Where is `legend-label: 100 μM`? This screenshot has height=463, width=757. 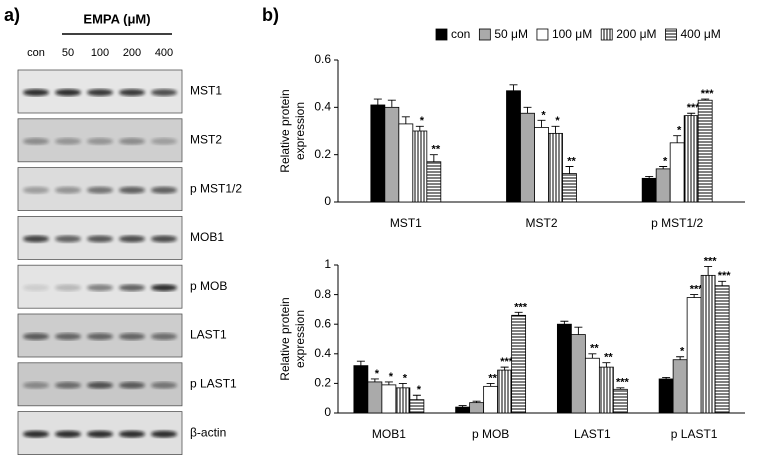 legend-label: 100 μM is located at coordinates (572, 34).